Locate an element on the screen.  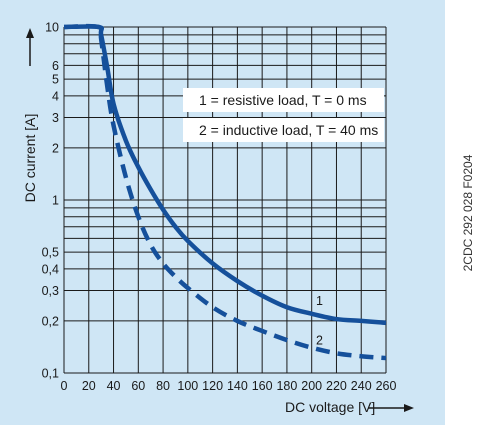
legend-entry-resistive: 1 = resistive load, T = 0 ms is located at coordinates (283, 100).